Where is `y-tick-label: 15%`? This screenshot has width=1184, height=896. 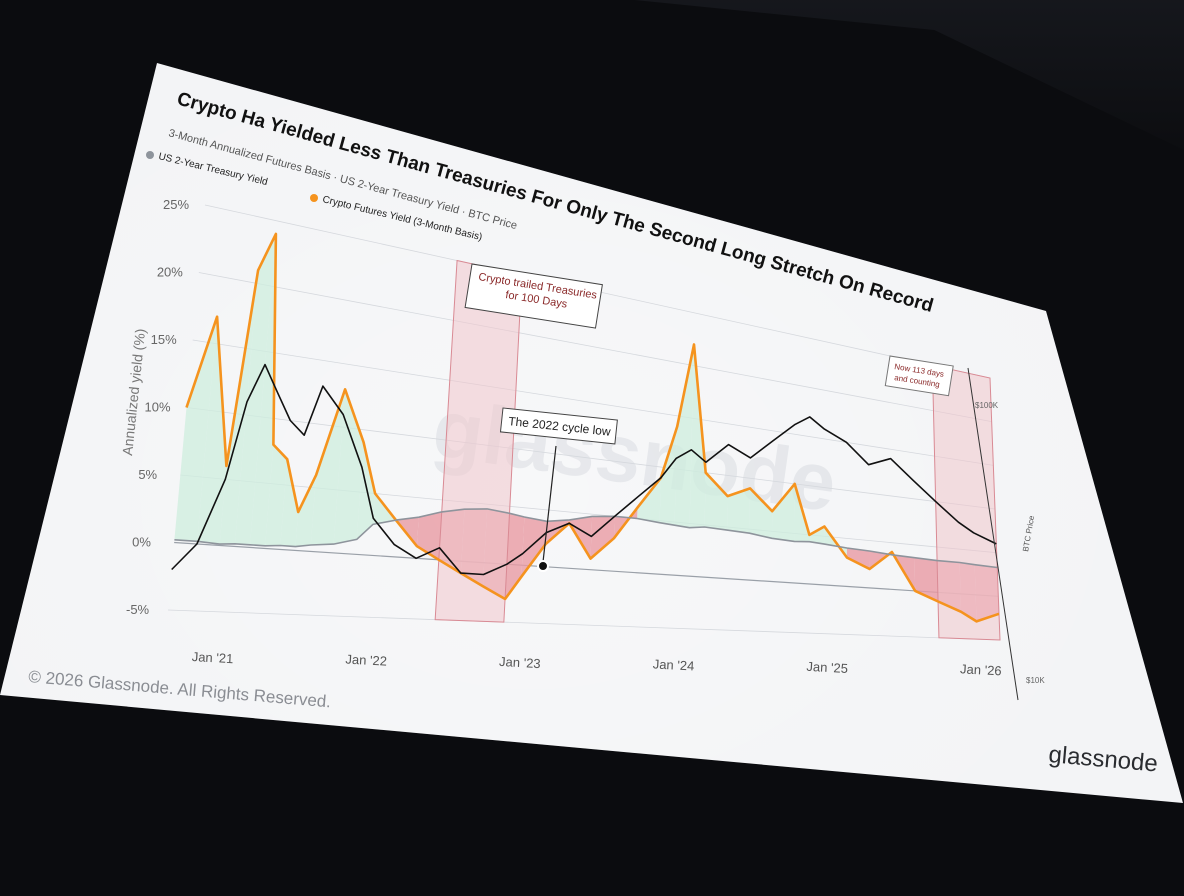
y-tick-label: 15% is located at coordinates (164, 339).